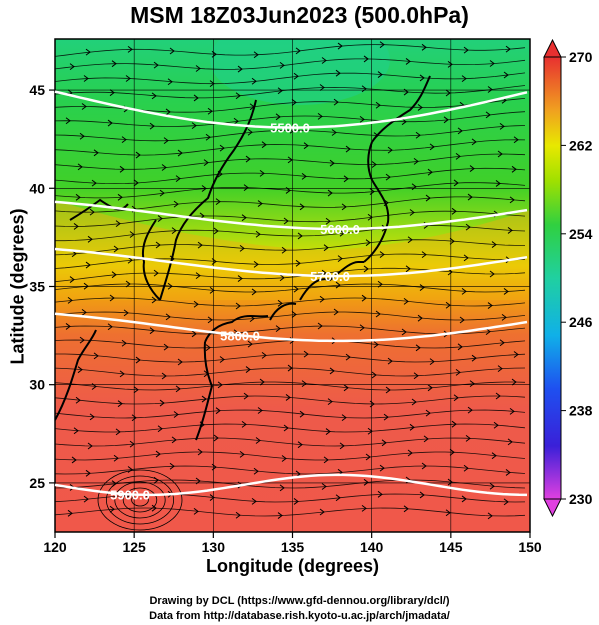 The width and height of the screenshot is (599, 625). What do you see at coordinates (581, 234) in the screenshot?
I see `colorbar-tick-label: 254` at bounding box center [581, 234].